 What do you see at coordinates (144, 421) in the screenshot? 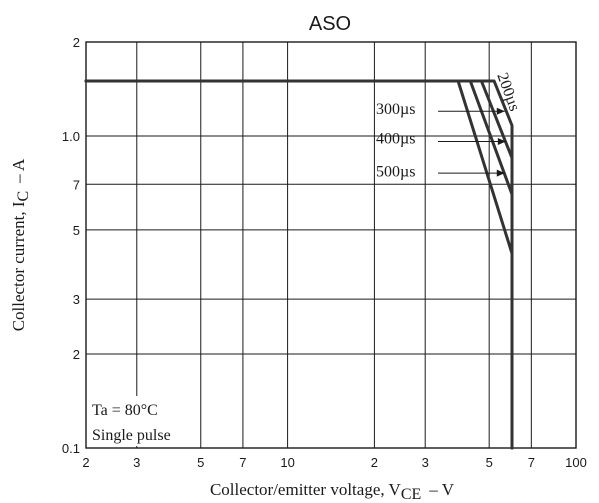
I see `annotation-background` at bounding box center [144, 421].